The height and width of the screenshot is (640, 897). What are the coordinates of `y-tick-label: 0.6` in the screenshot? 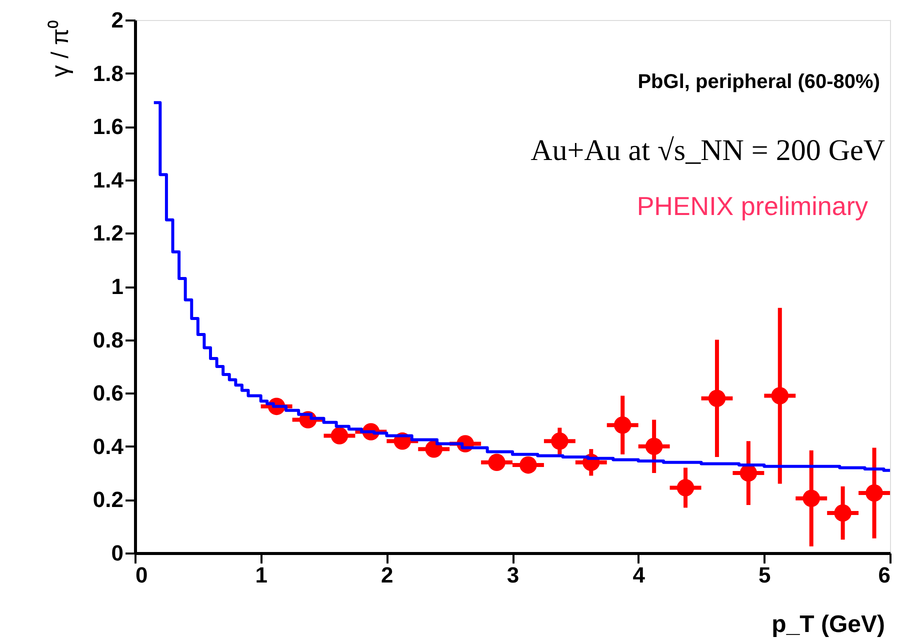 It's located at (108, 393).